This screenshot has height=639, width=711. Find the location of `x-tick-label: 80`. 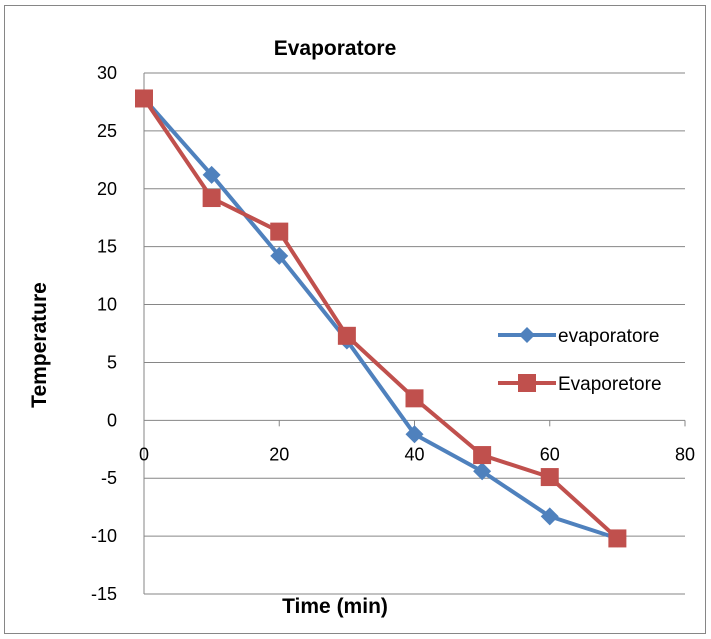

x-tick-label: 80 is located at coordinates (685, 454).